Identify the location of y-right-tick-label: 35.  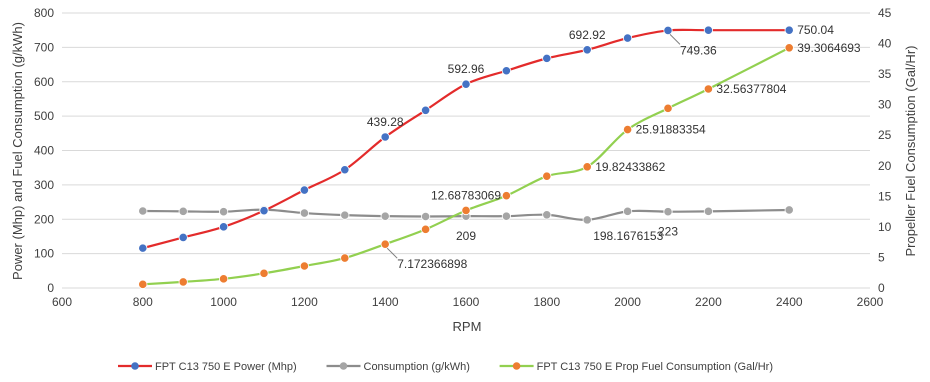
(885, 74).